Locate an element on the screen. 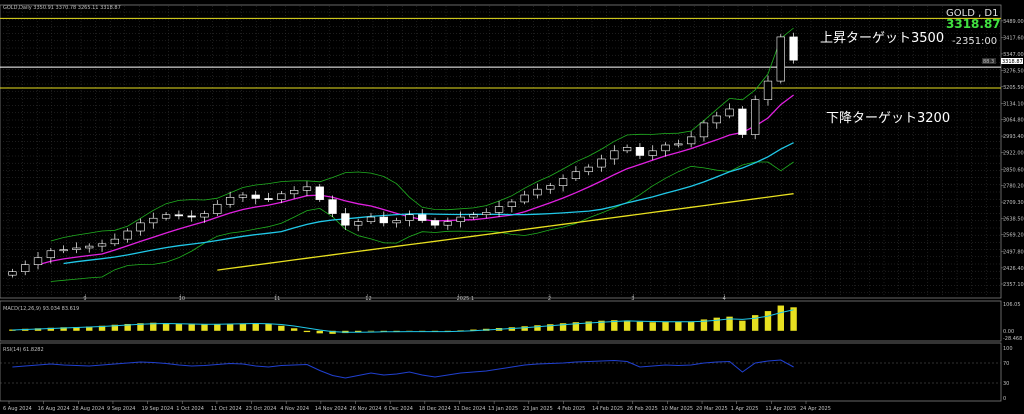  spread-tag is located at coordinates (989, 61).